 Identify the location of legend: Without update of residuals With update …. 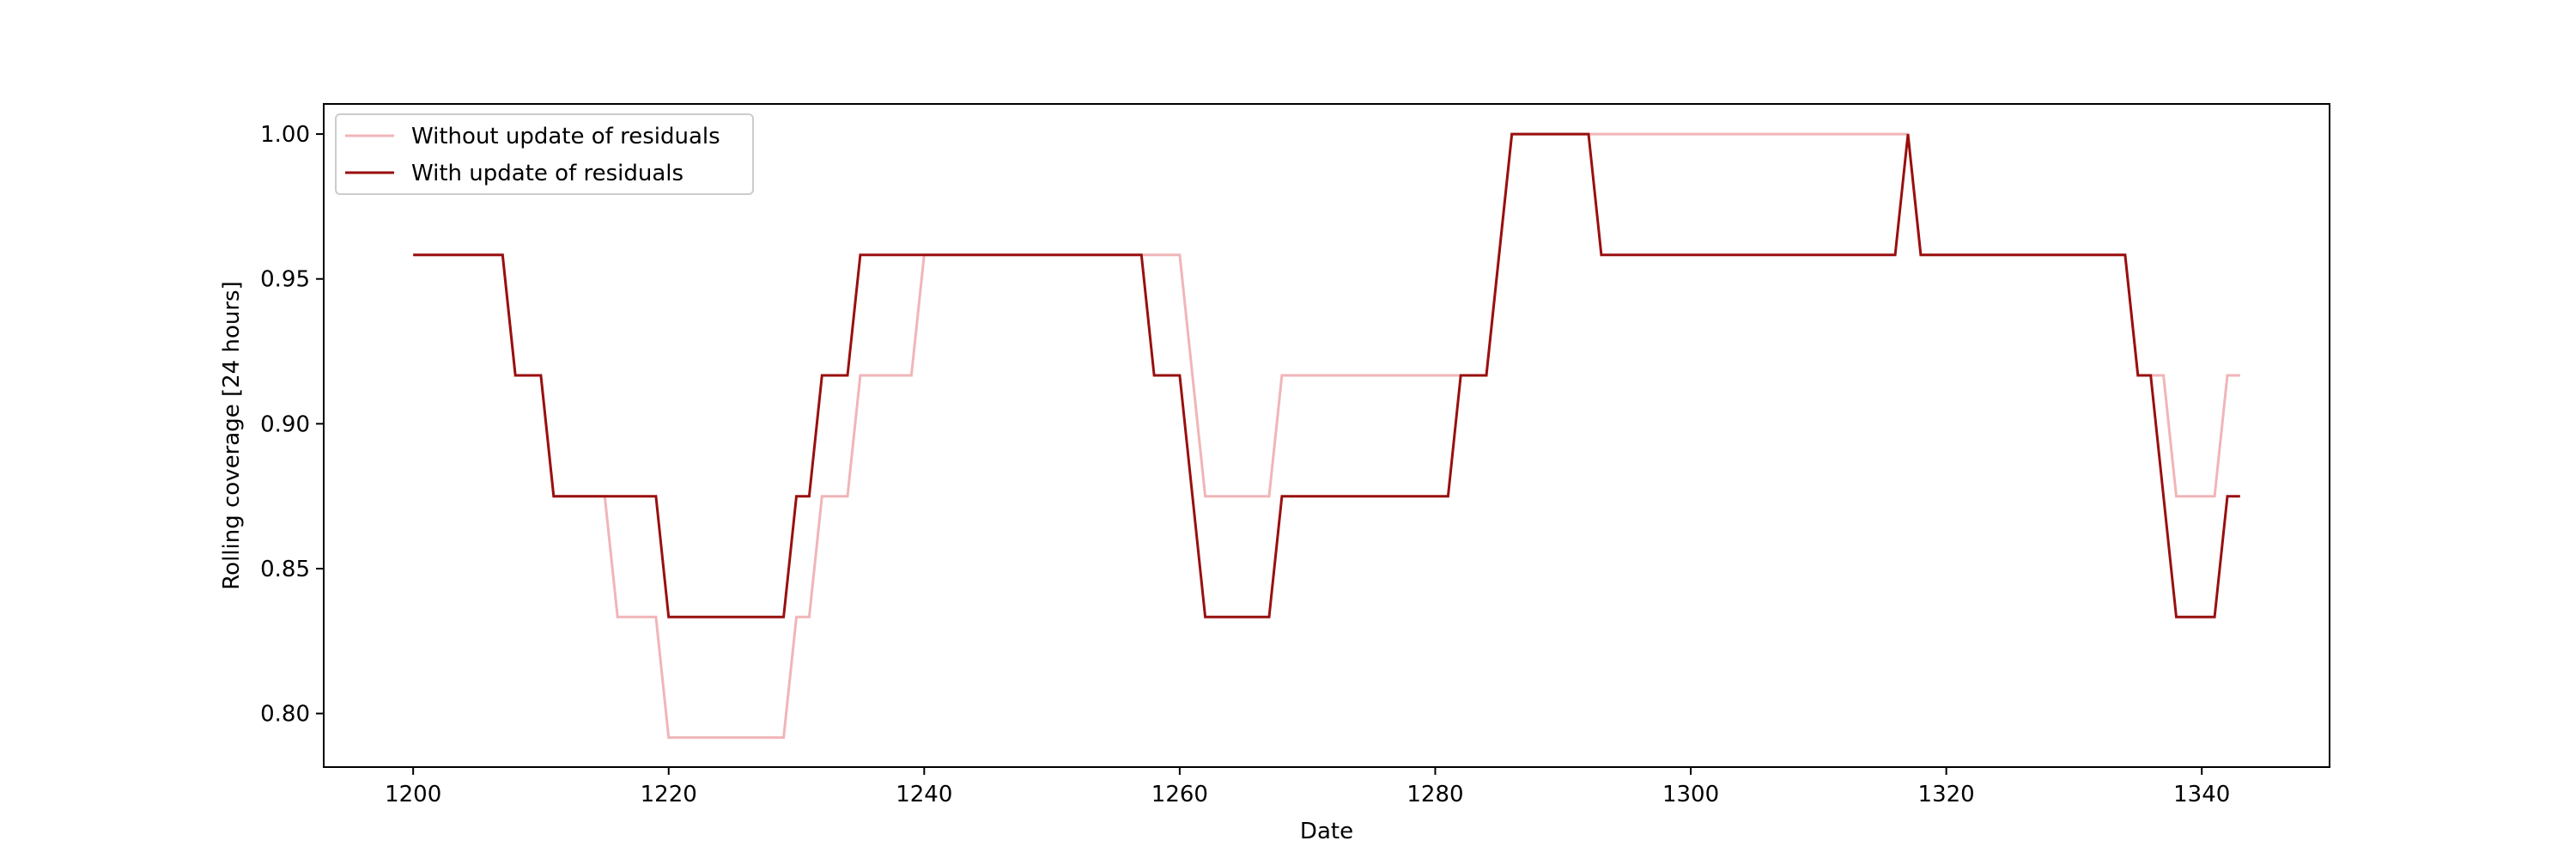
(544, 154).